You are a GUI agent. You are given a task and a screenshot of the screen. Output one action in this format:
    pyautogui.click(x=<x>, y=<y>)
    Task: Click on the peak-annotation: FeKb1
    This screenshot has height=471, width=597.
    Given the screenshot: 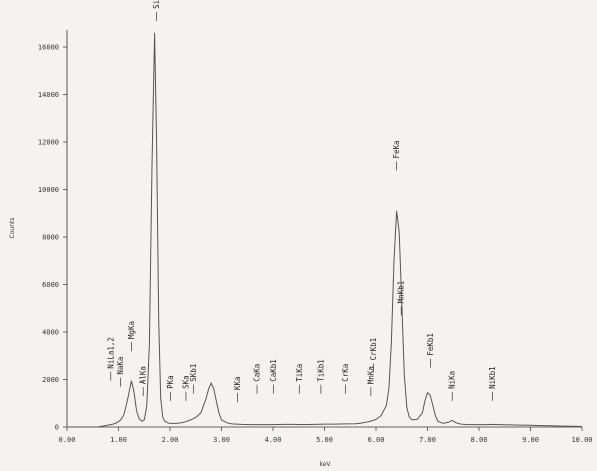 What is the action you would take?
    pyautogui.click(x=430, y=350)
    